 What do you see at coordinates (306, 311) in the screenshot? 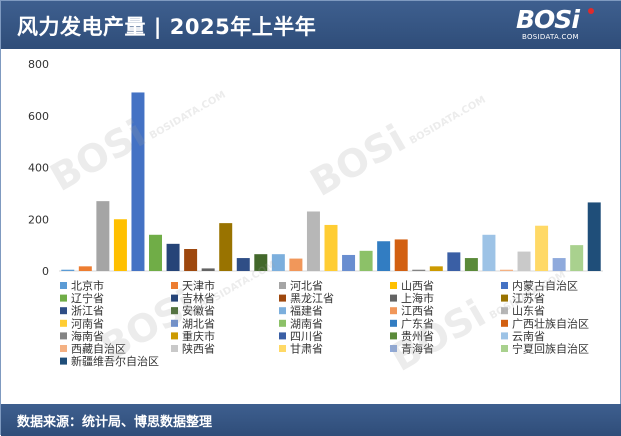
I see `legend-label: 福建省` at bounding box center [306, 311].